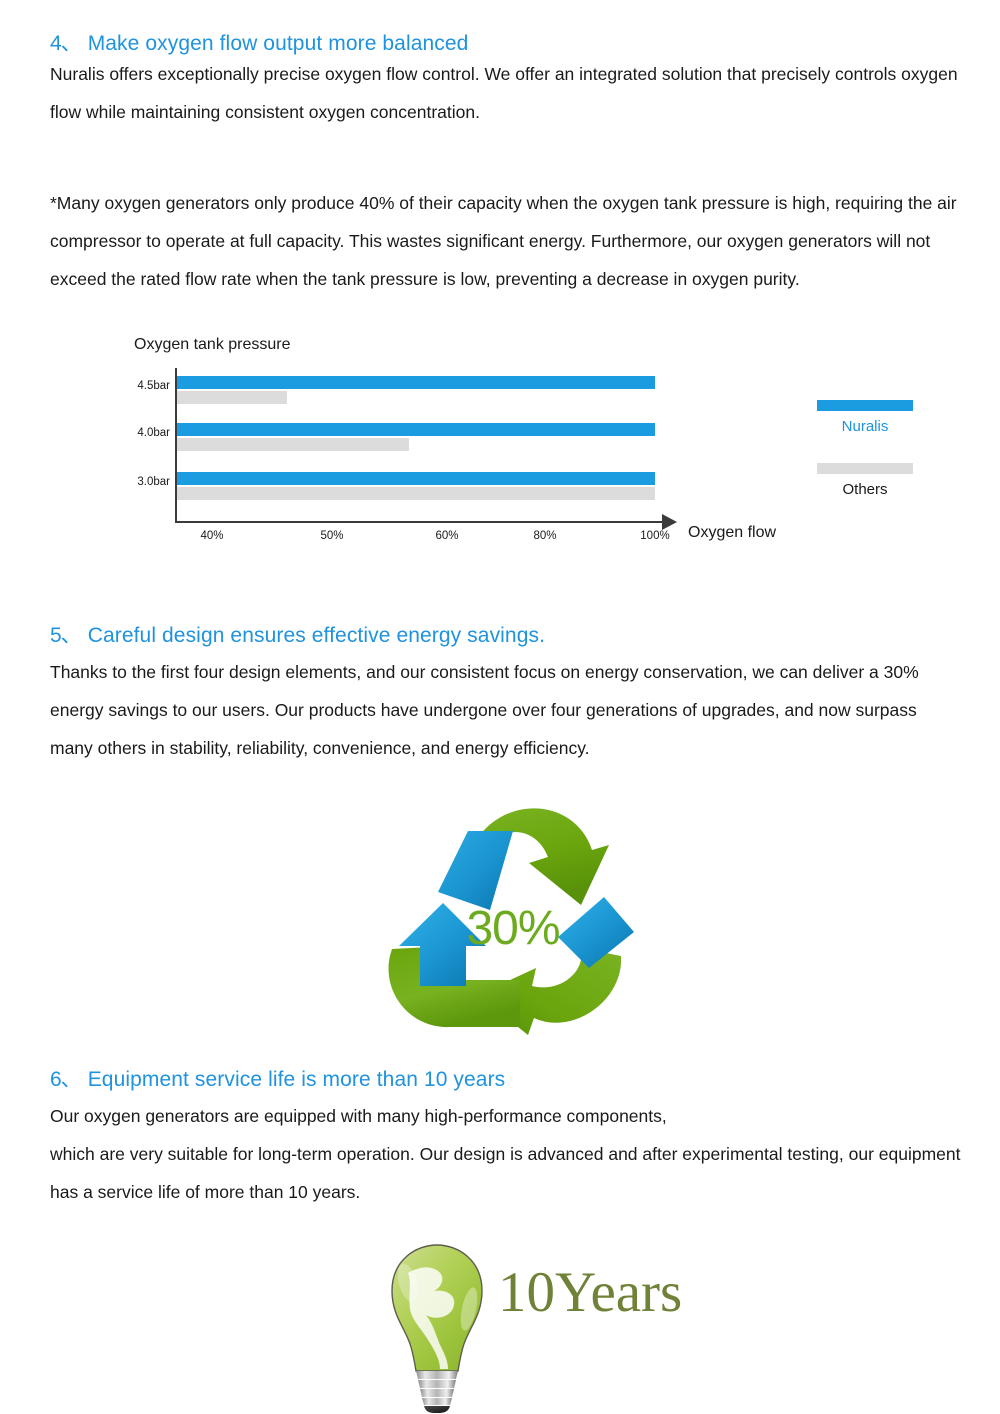 The width and height of the screenshot is (1000, 1414). I want to click on chart-title: Oxygen tank pressure, so click(212, 344).